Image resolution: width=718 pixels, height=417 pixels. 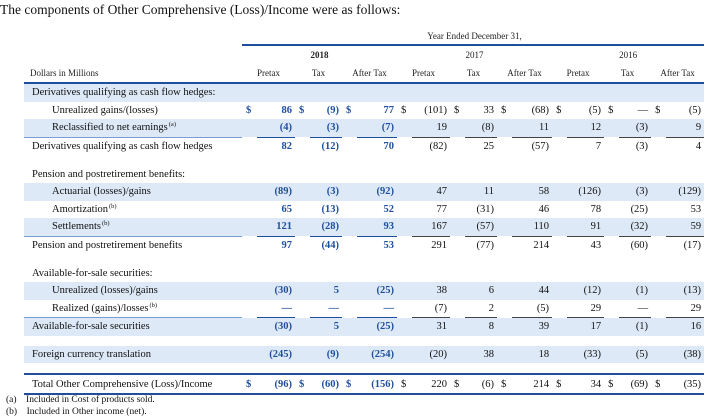 What do you see at coordinates (80, 209) in the screenshot?
I see `row-label: Amortization` at bounding box center [80, 209].